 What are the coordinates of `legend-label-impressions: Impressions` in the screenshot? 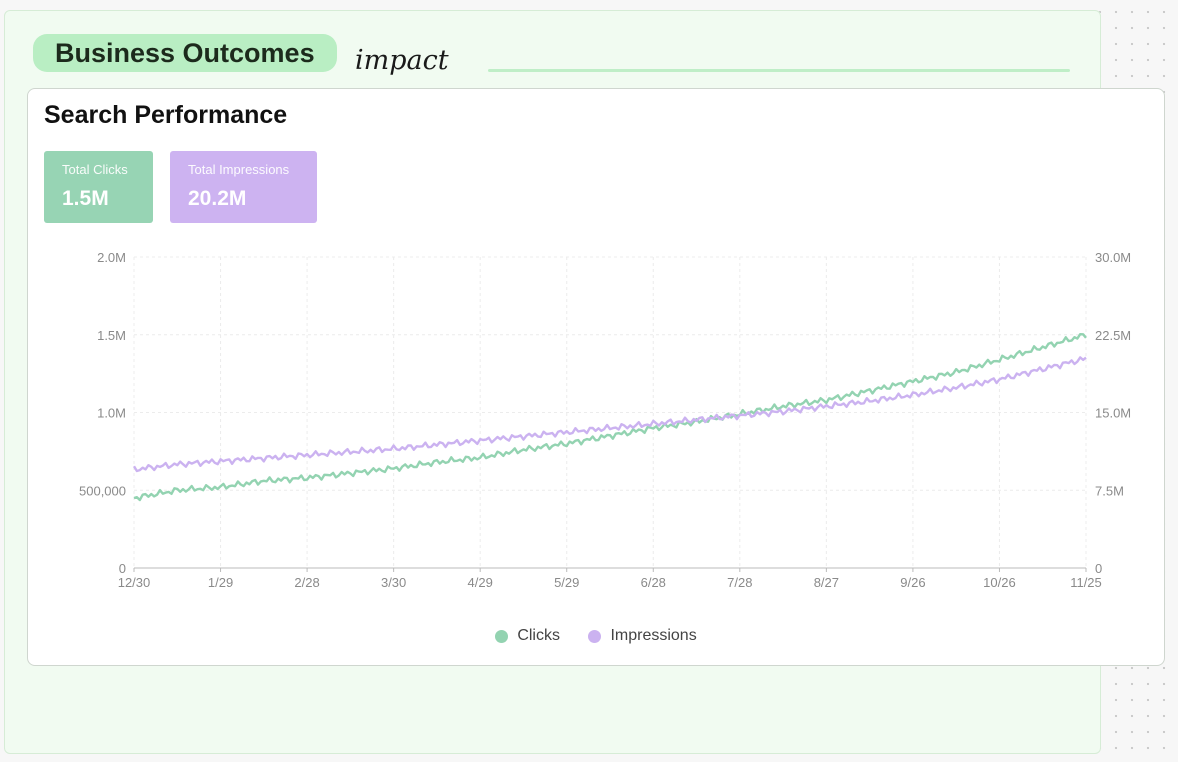 It's located at (653, 635).